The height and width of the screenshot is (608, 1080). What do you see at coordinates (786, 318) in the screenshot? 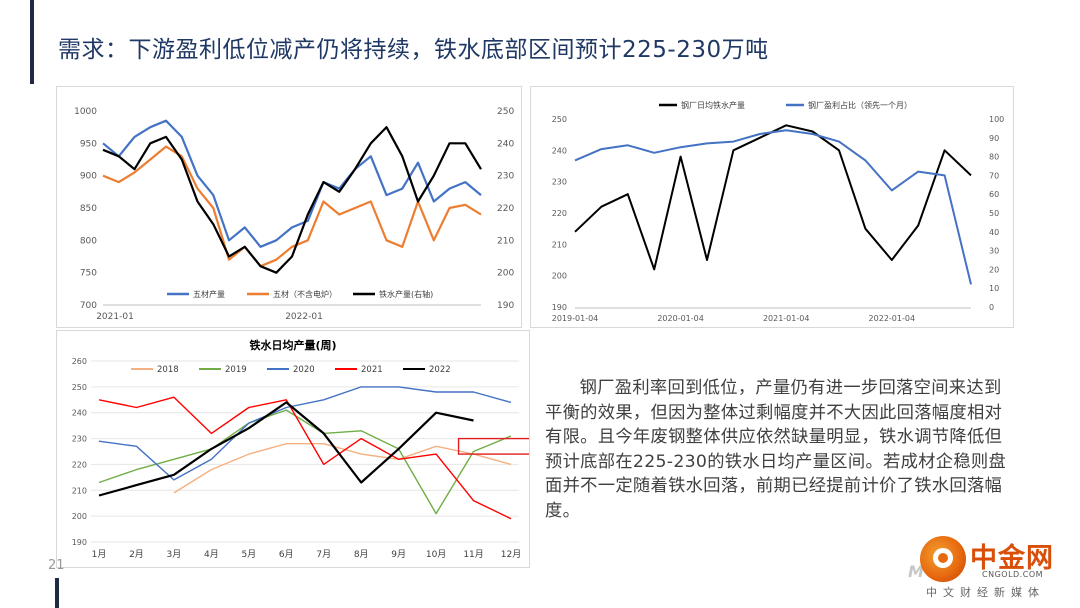
I see `x-tick-label: 2021-01-04` at bounding box center [786, 318].